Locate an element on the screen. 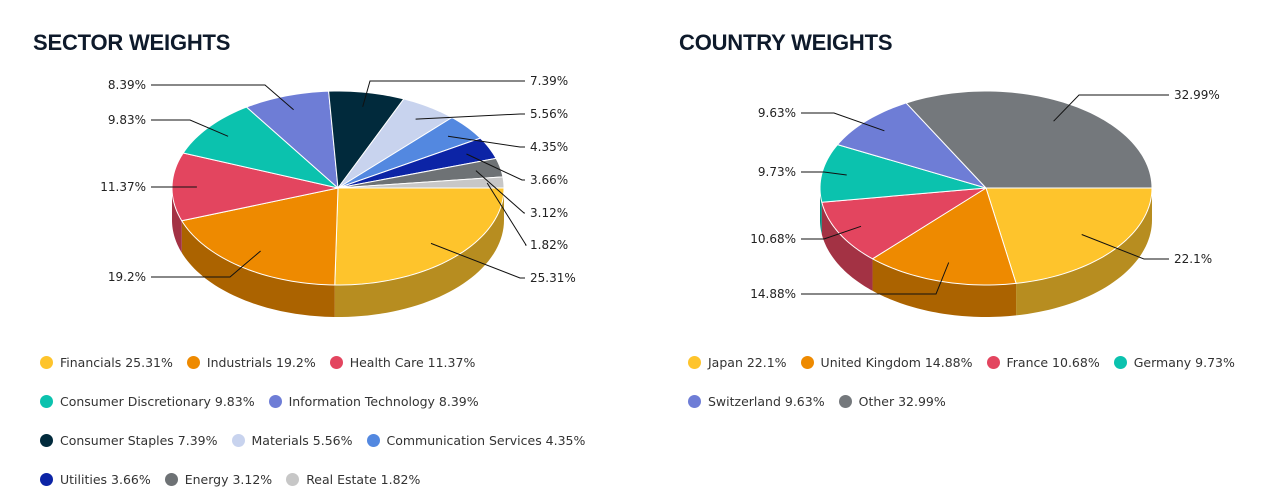  legend-item-information-technology: Information Technology 8.39% is located at coordinates (373, 401).